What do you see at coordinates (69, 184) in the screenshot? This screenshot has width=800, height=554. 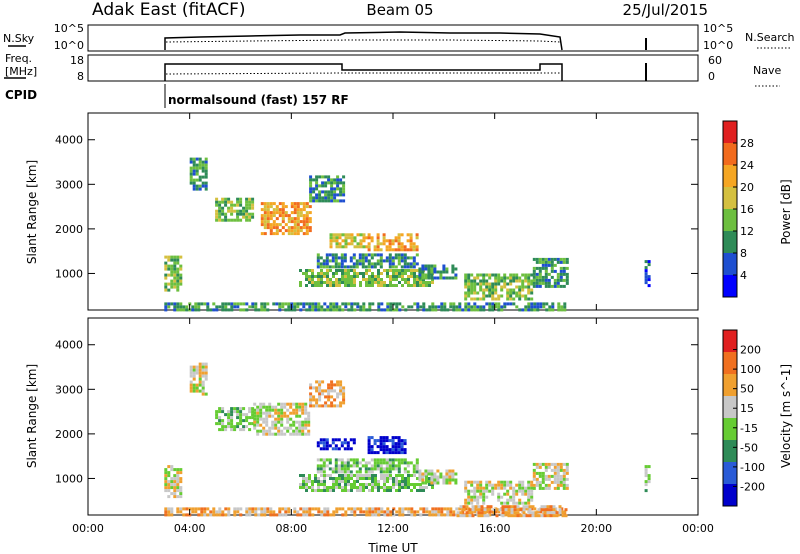 I see `y-tick-label: 3000` at bounding box center [69, 184].